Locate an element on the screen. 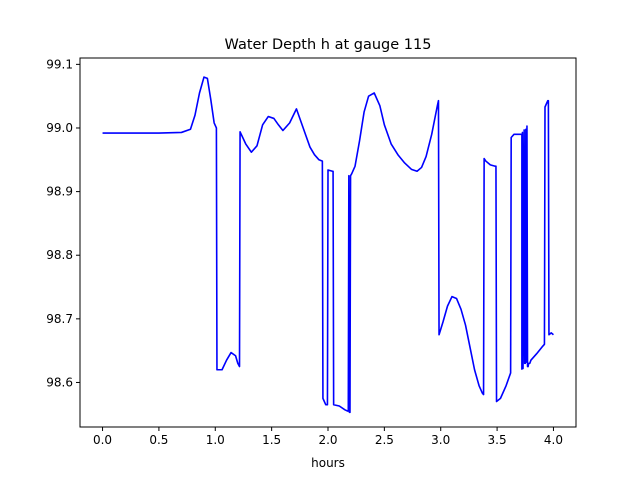 Image resolution: width=640 pixels, height=480 pixels. x-tick-label: 1.5 is located at coordinates (271, 440).